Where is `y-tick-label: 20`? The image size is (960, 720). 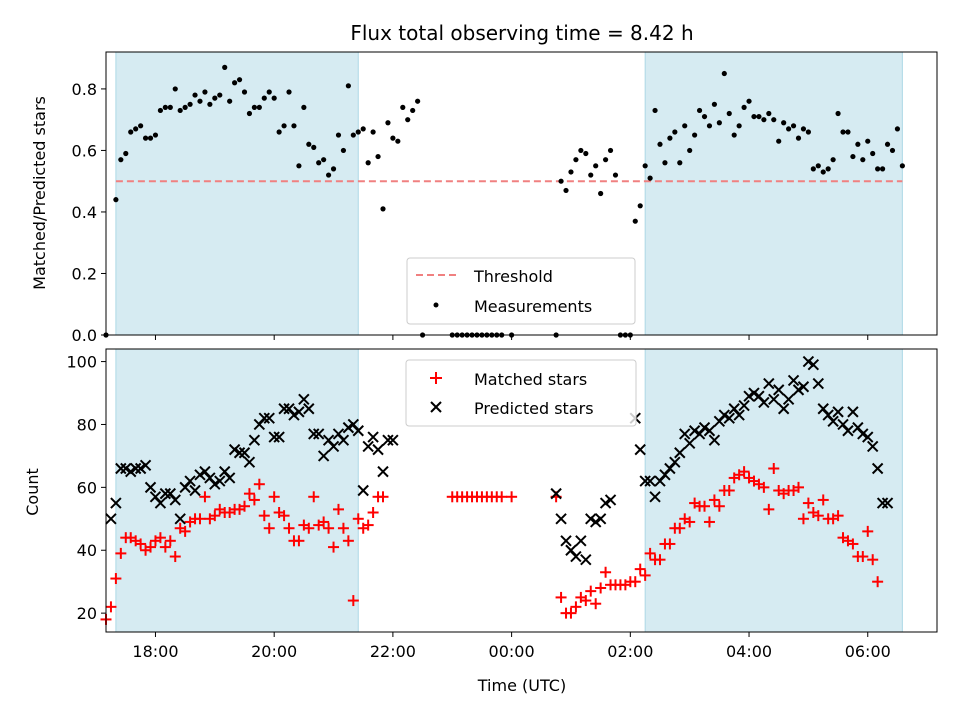
y-tick-label: 20 is located at coordinates (87, 613).